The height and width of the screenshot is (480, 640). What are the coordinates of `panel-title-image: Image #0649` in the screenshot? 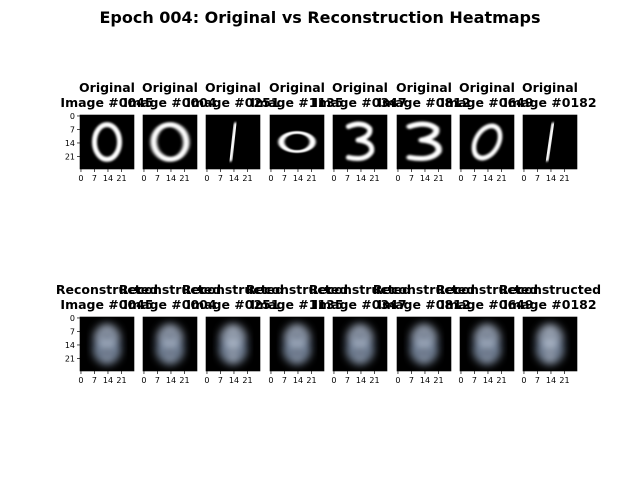 It's located at (486, 304).